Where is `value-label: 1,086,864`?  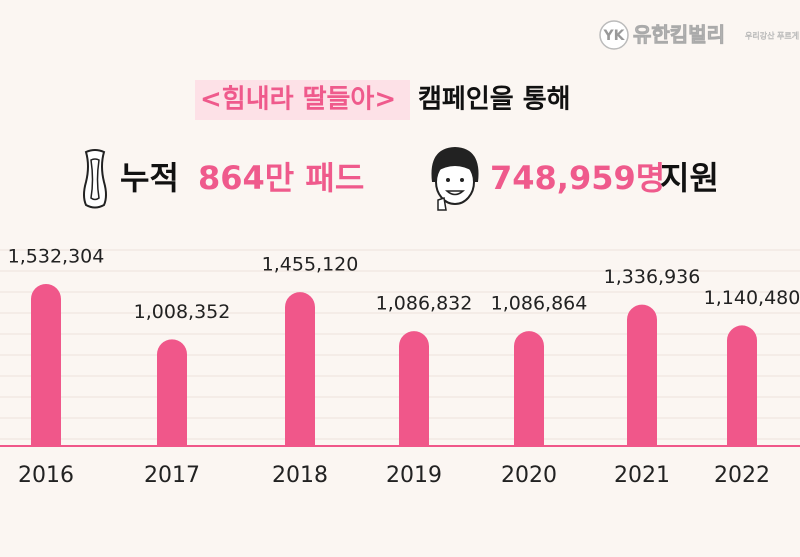 value-label: 1,086,864 is located at coordinates (539, 304).